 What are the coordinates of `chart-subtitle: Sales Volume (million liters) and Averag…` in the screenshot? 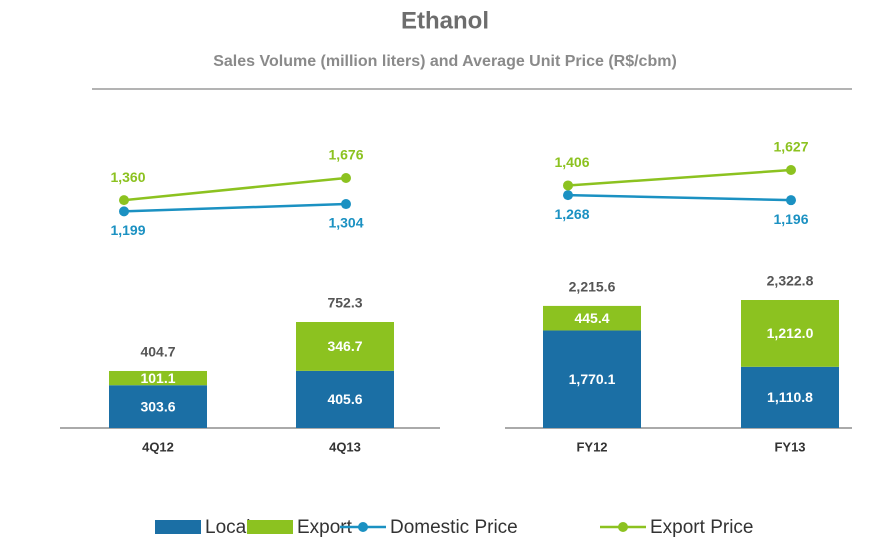 It's located at (445, 61).